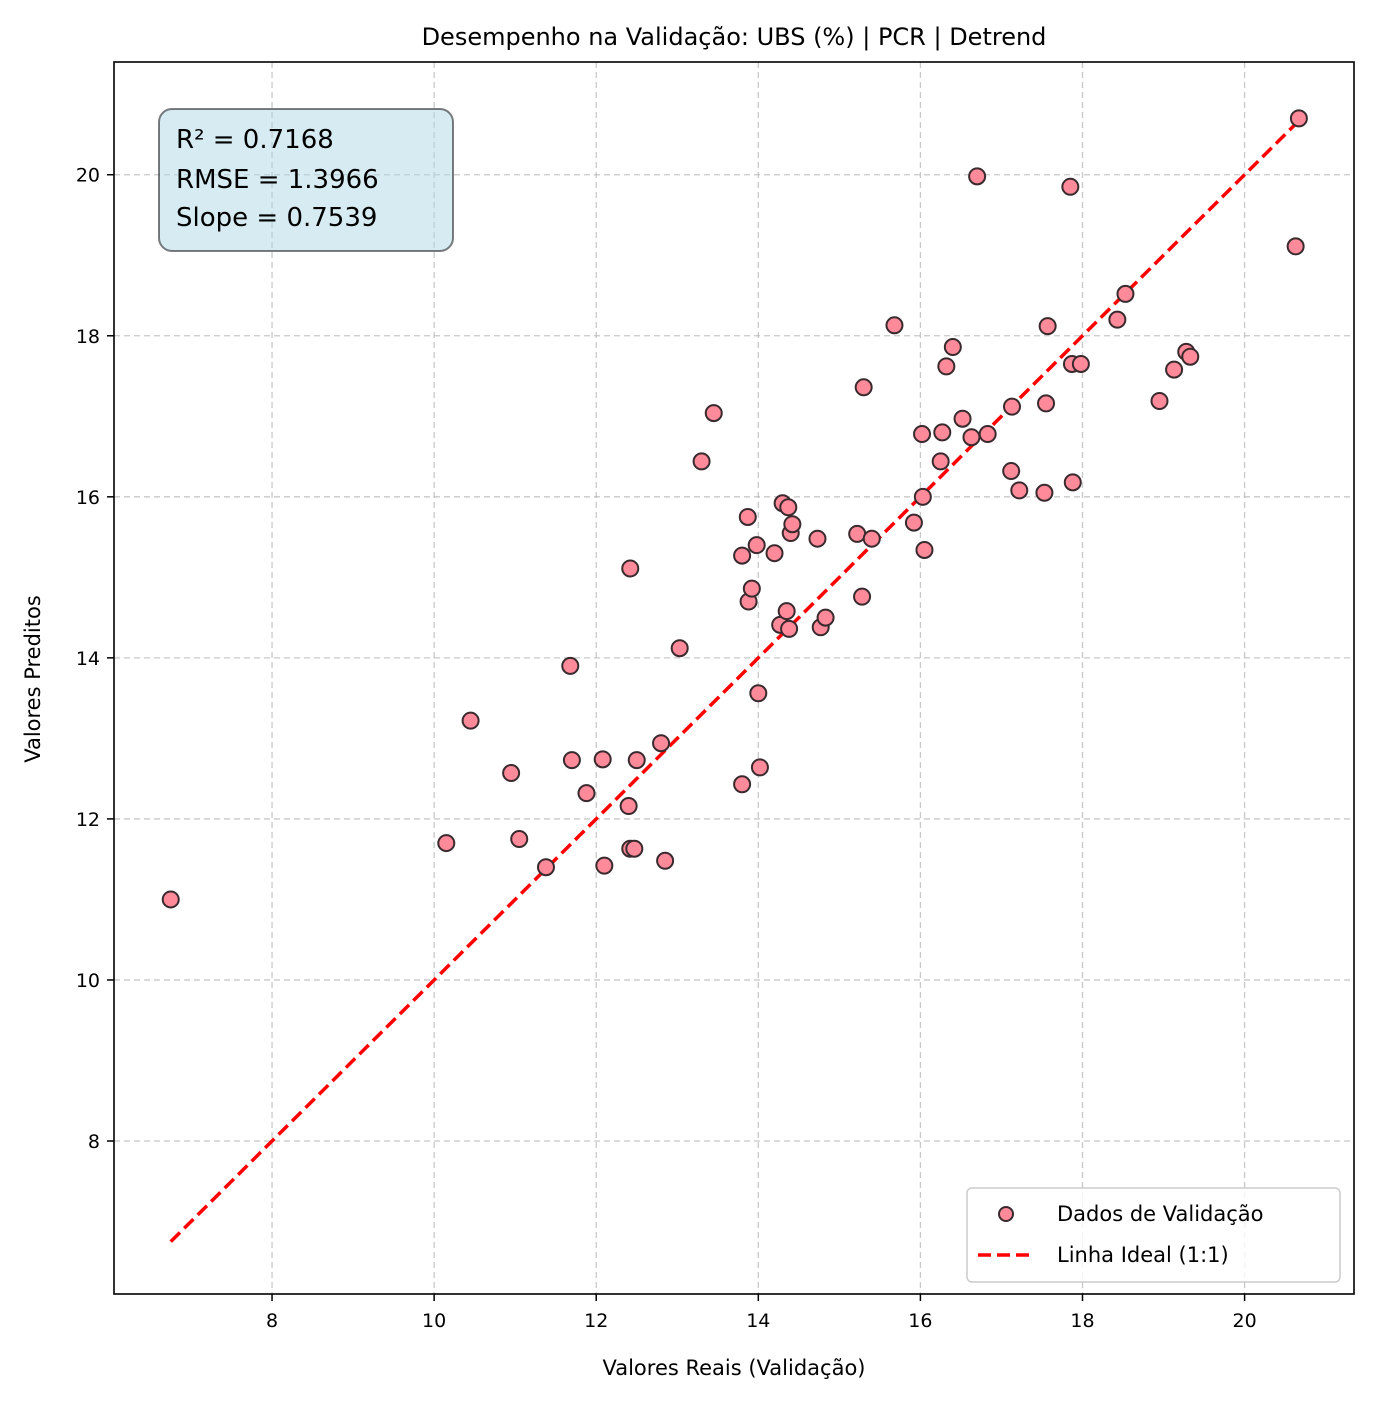 This screenshot has height=1402, width=1373. I want to click on legend-frame, so click(1153, 1235).